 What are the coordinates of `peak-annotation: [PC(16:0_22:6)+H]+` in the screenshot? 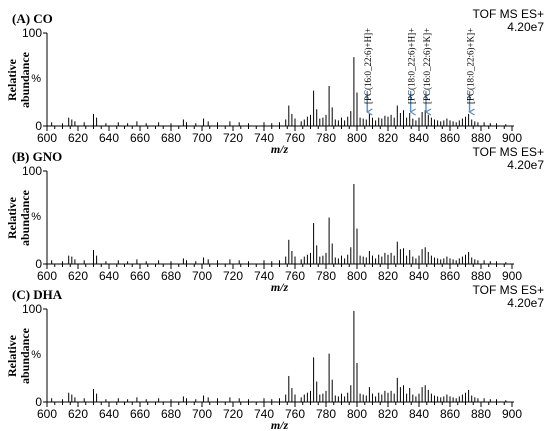 It's located at (368, 70).